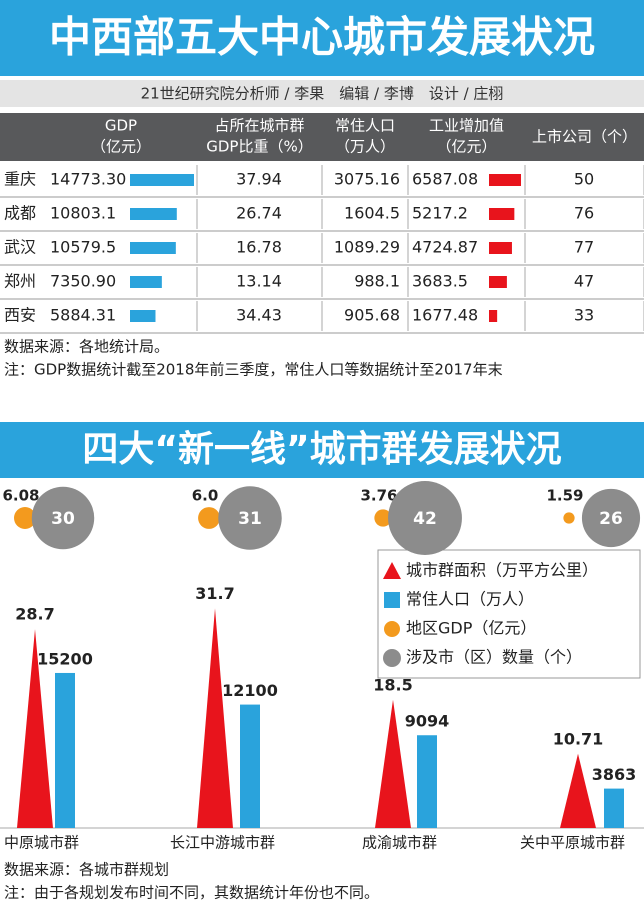 This screenshot has height=906, width=644. I want to click on share: 13.14, so click(259, 281).